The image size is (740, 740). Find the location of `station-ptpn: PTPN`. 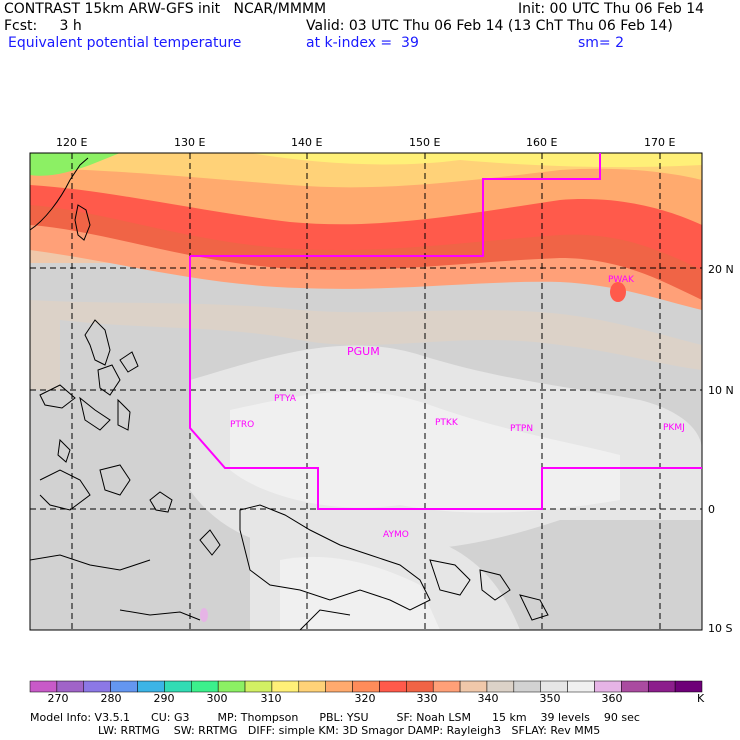

station-ptpn: PTPN is located at coordinates (521, 429).